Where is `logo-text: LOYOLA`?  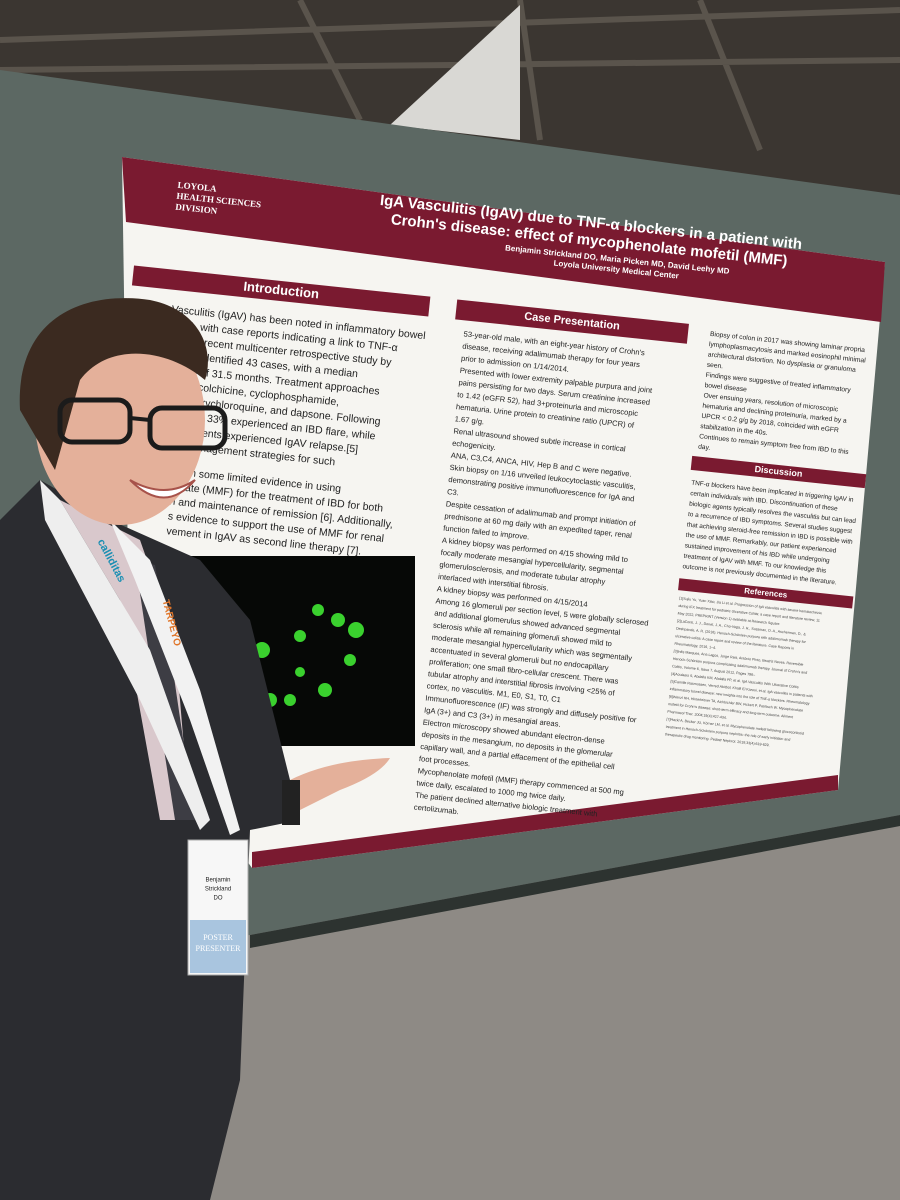 logo-text: LOYOLA is located at coordinates (197, 187).